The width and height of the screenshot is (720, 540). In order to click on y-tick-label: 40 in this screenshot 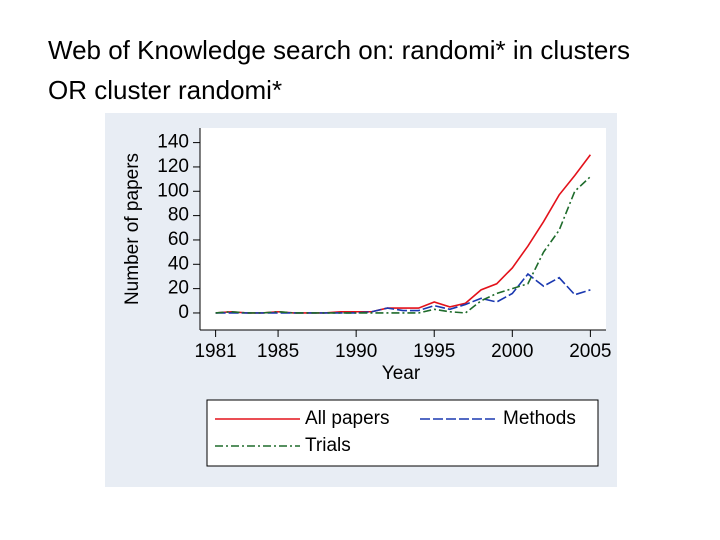, I will do `click(178, 263)`.